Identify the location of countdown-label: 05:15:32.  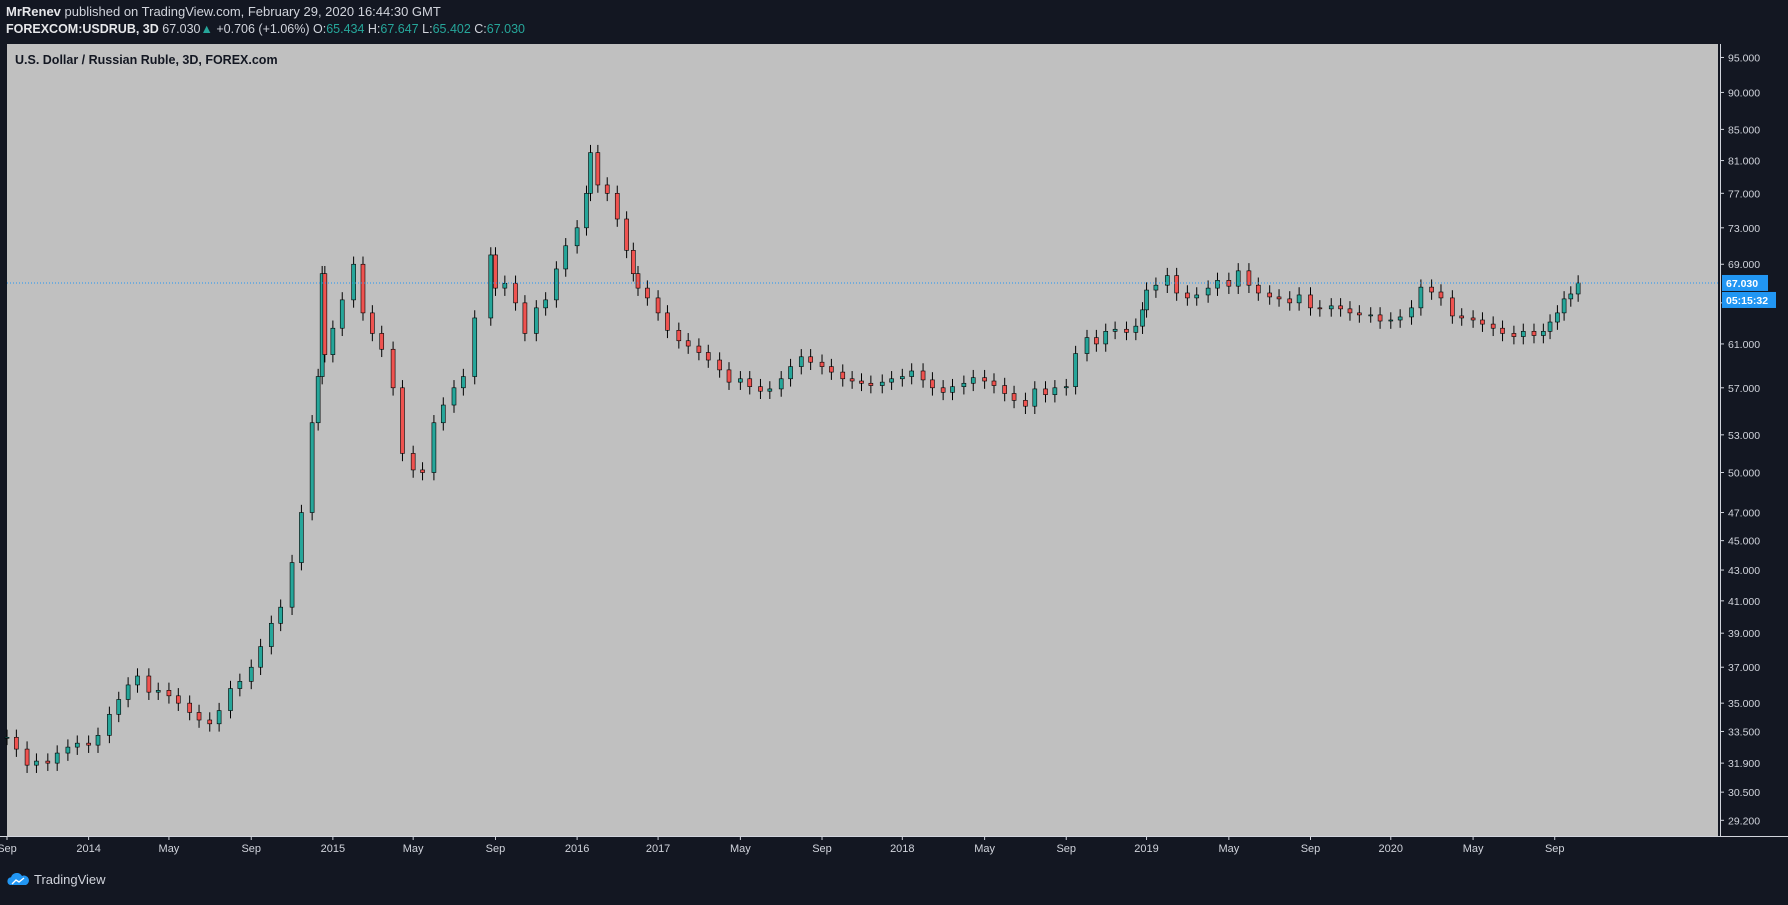
(1747, 301).